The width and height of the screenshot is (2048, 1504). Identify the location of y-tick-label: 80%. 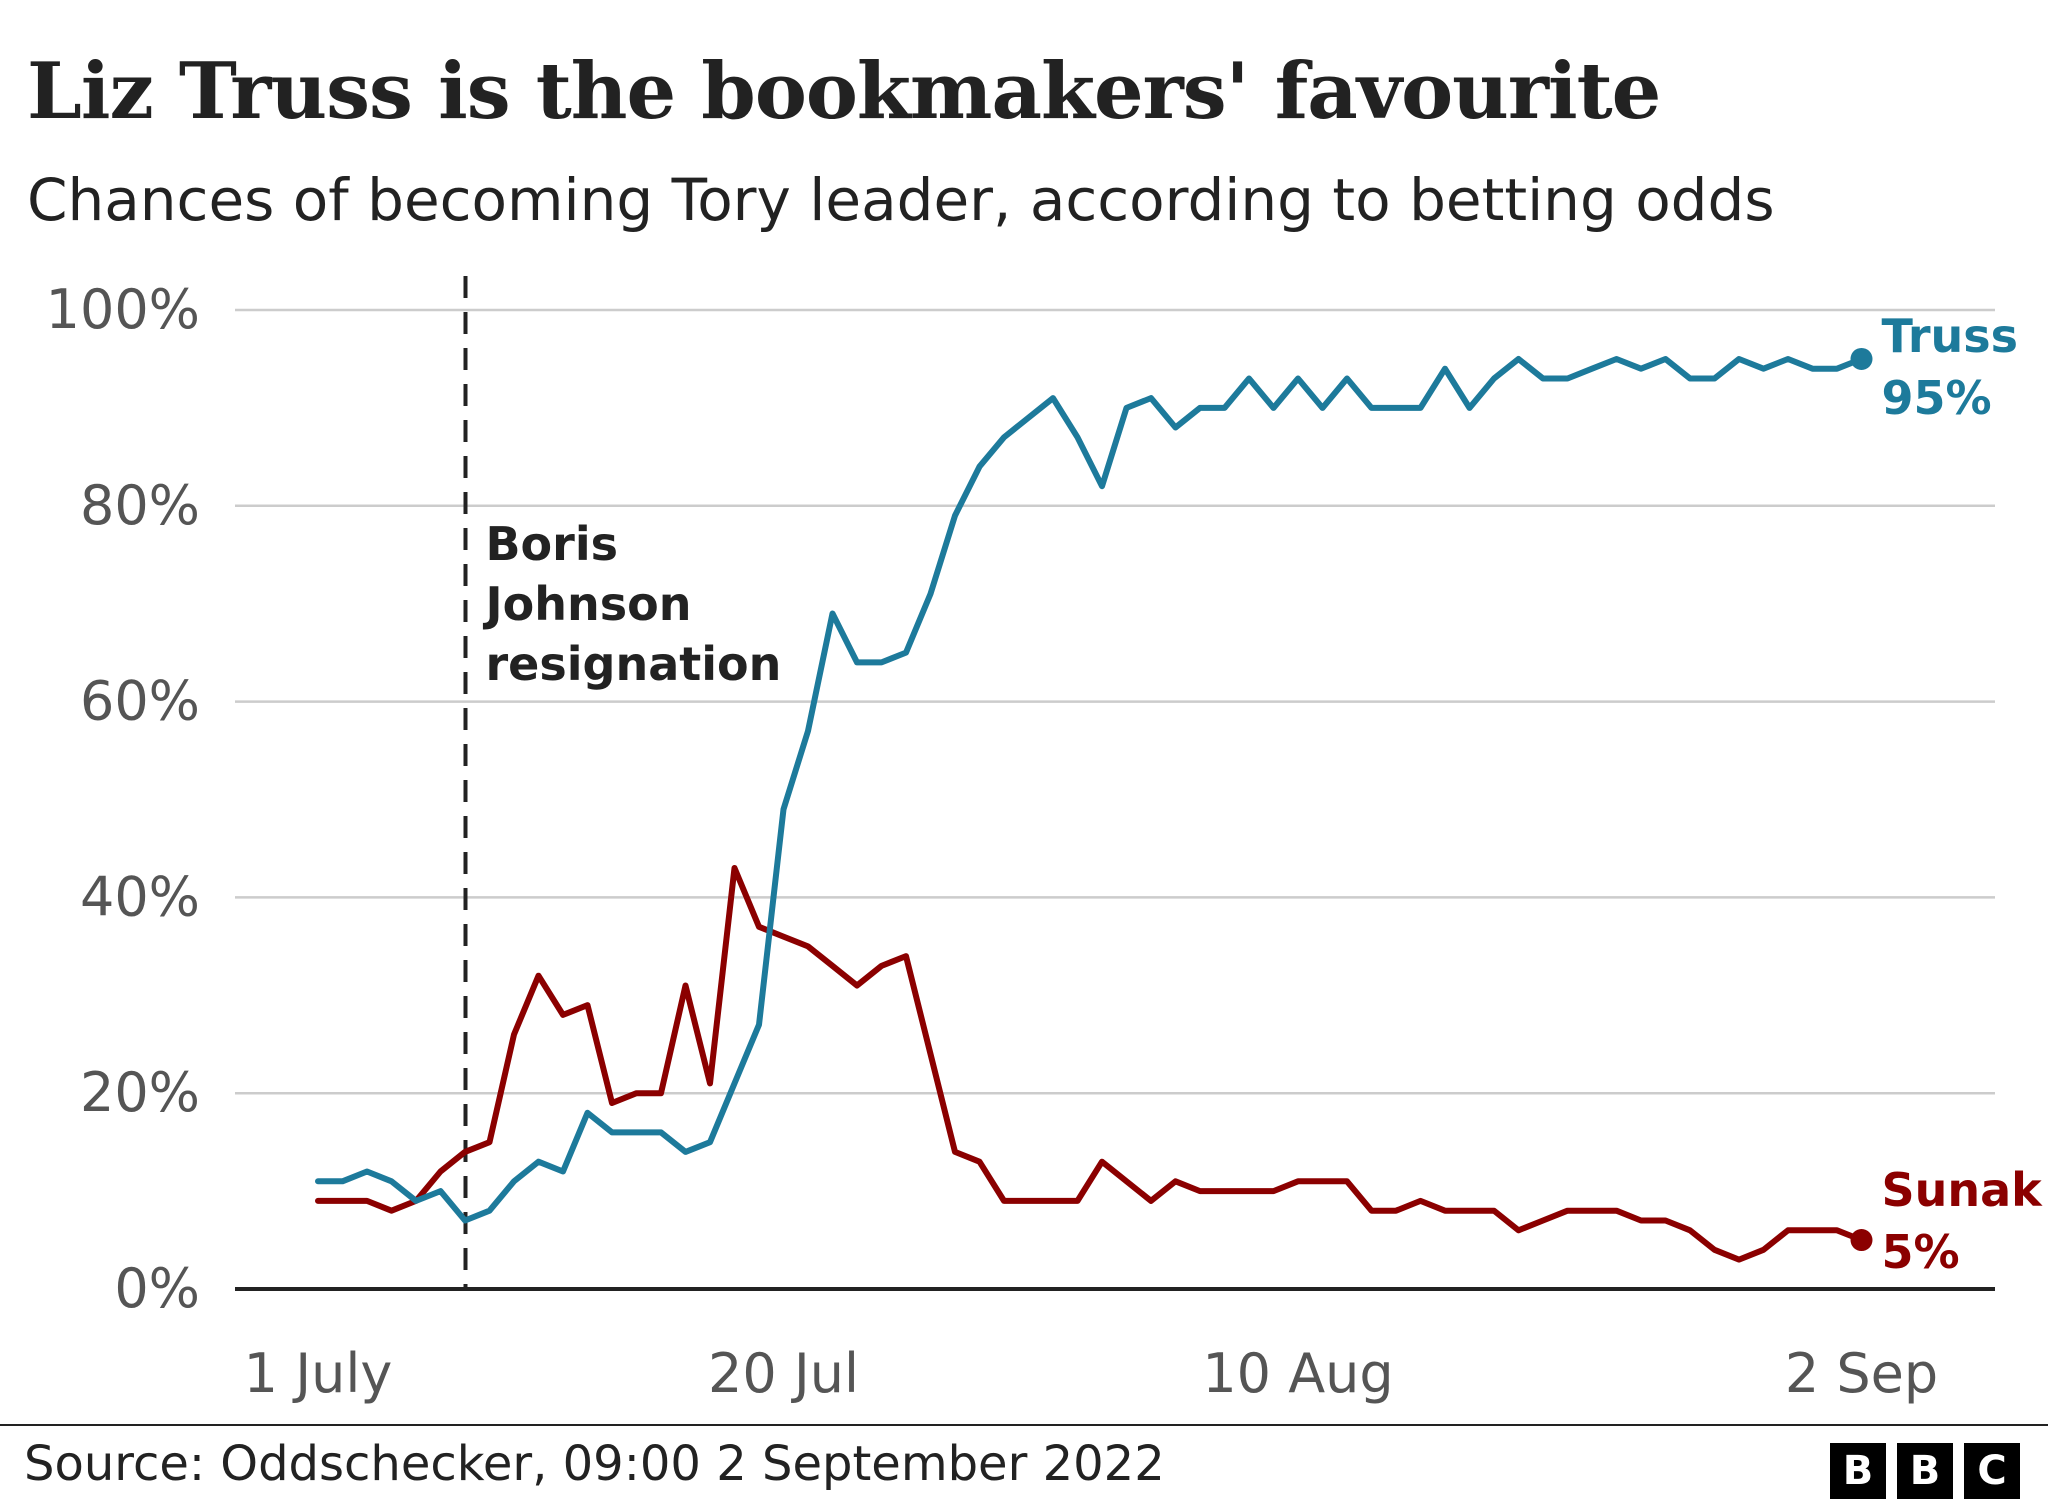
(140, 505).